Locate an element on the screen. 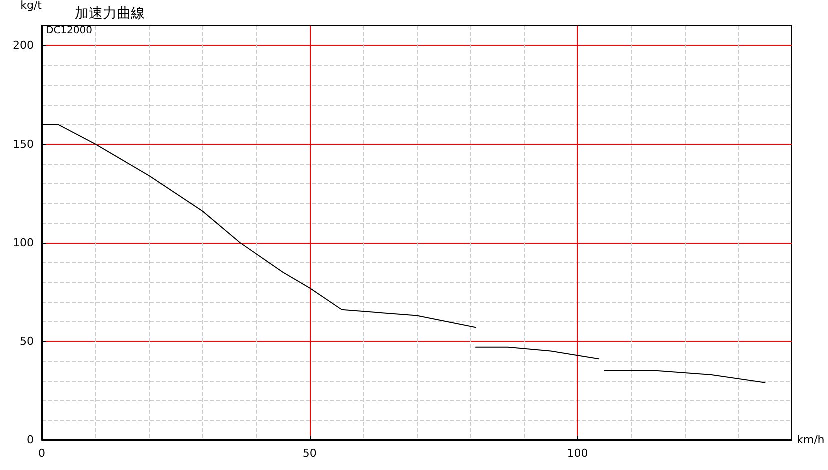  y-axis-title: kg/t is located at coordinates (31, 6).